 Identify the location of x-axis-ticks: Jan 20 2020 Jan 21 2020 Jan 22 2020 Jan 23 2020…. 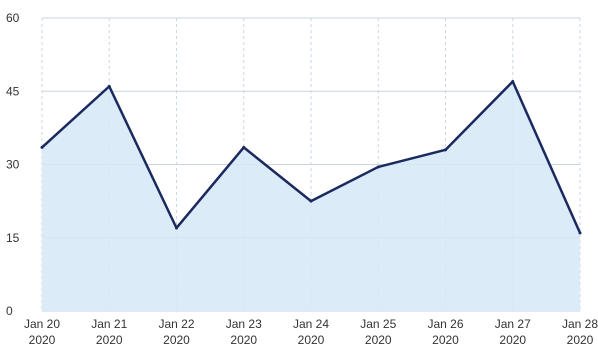
(311, 332).